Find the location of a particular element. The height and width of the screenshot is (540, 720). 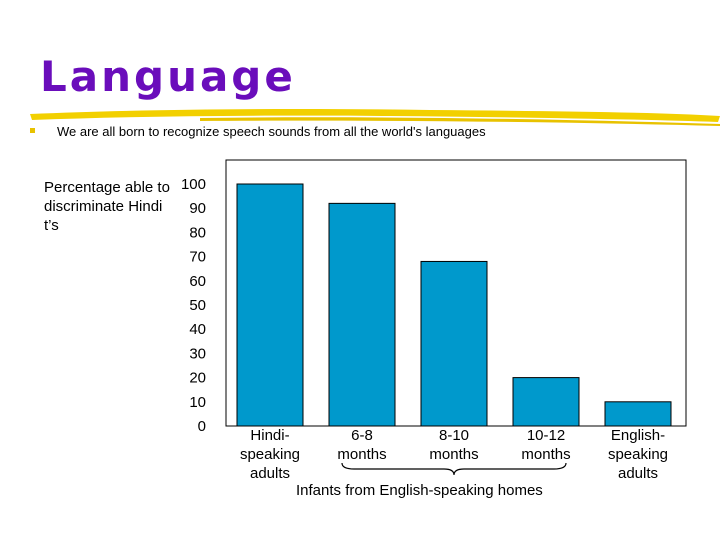

y-tick-label: 90 is located at coordinates (197, 208).